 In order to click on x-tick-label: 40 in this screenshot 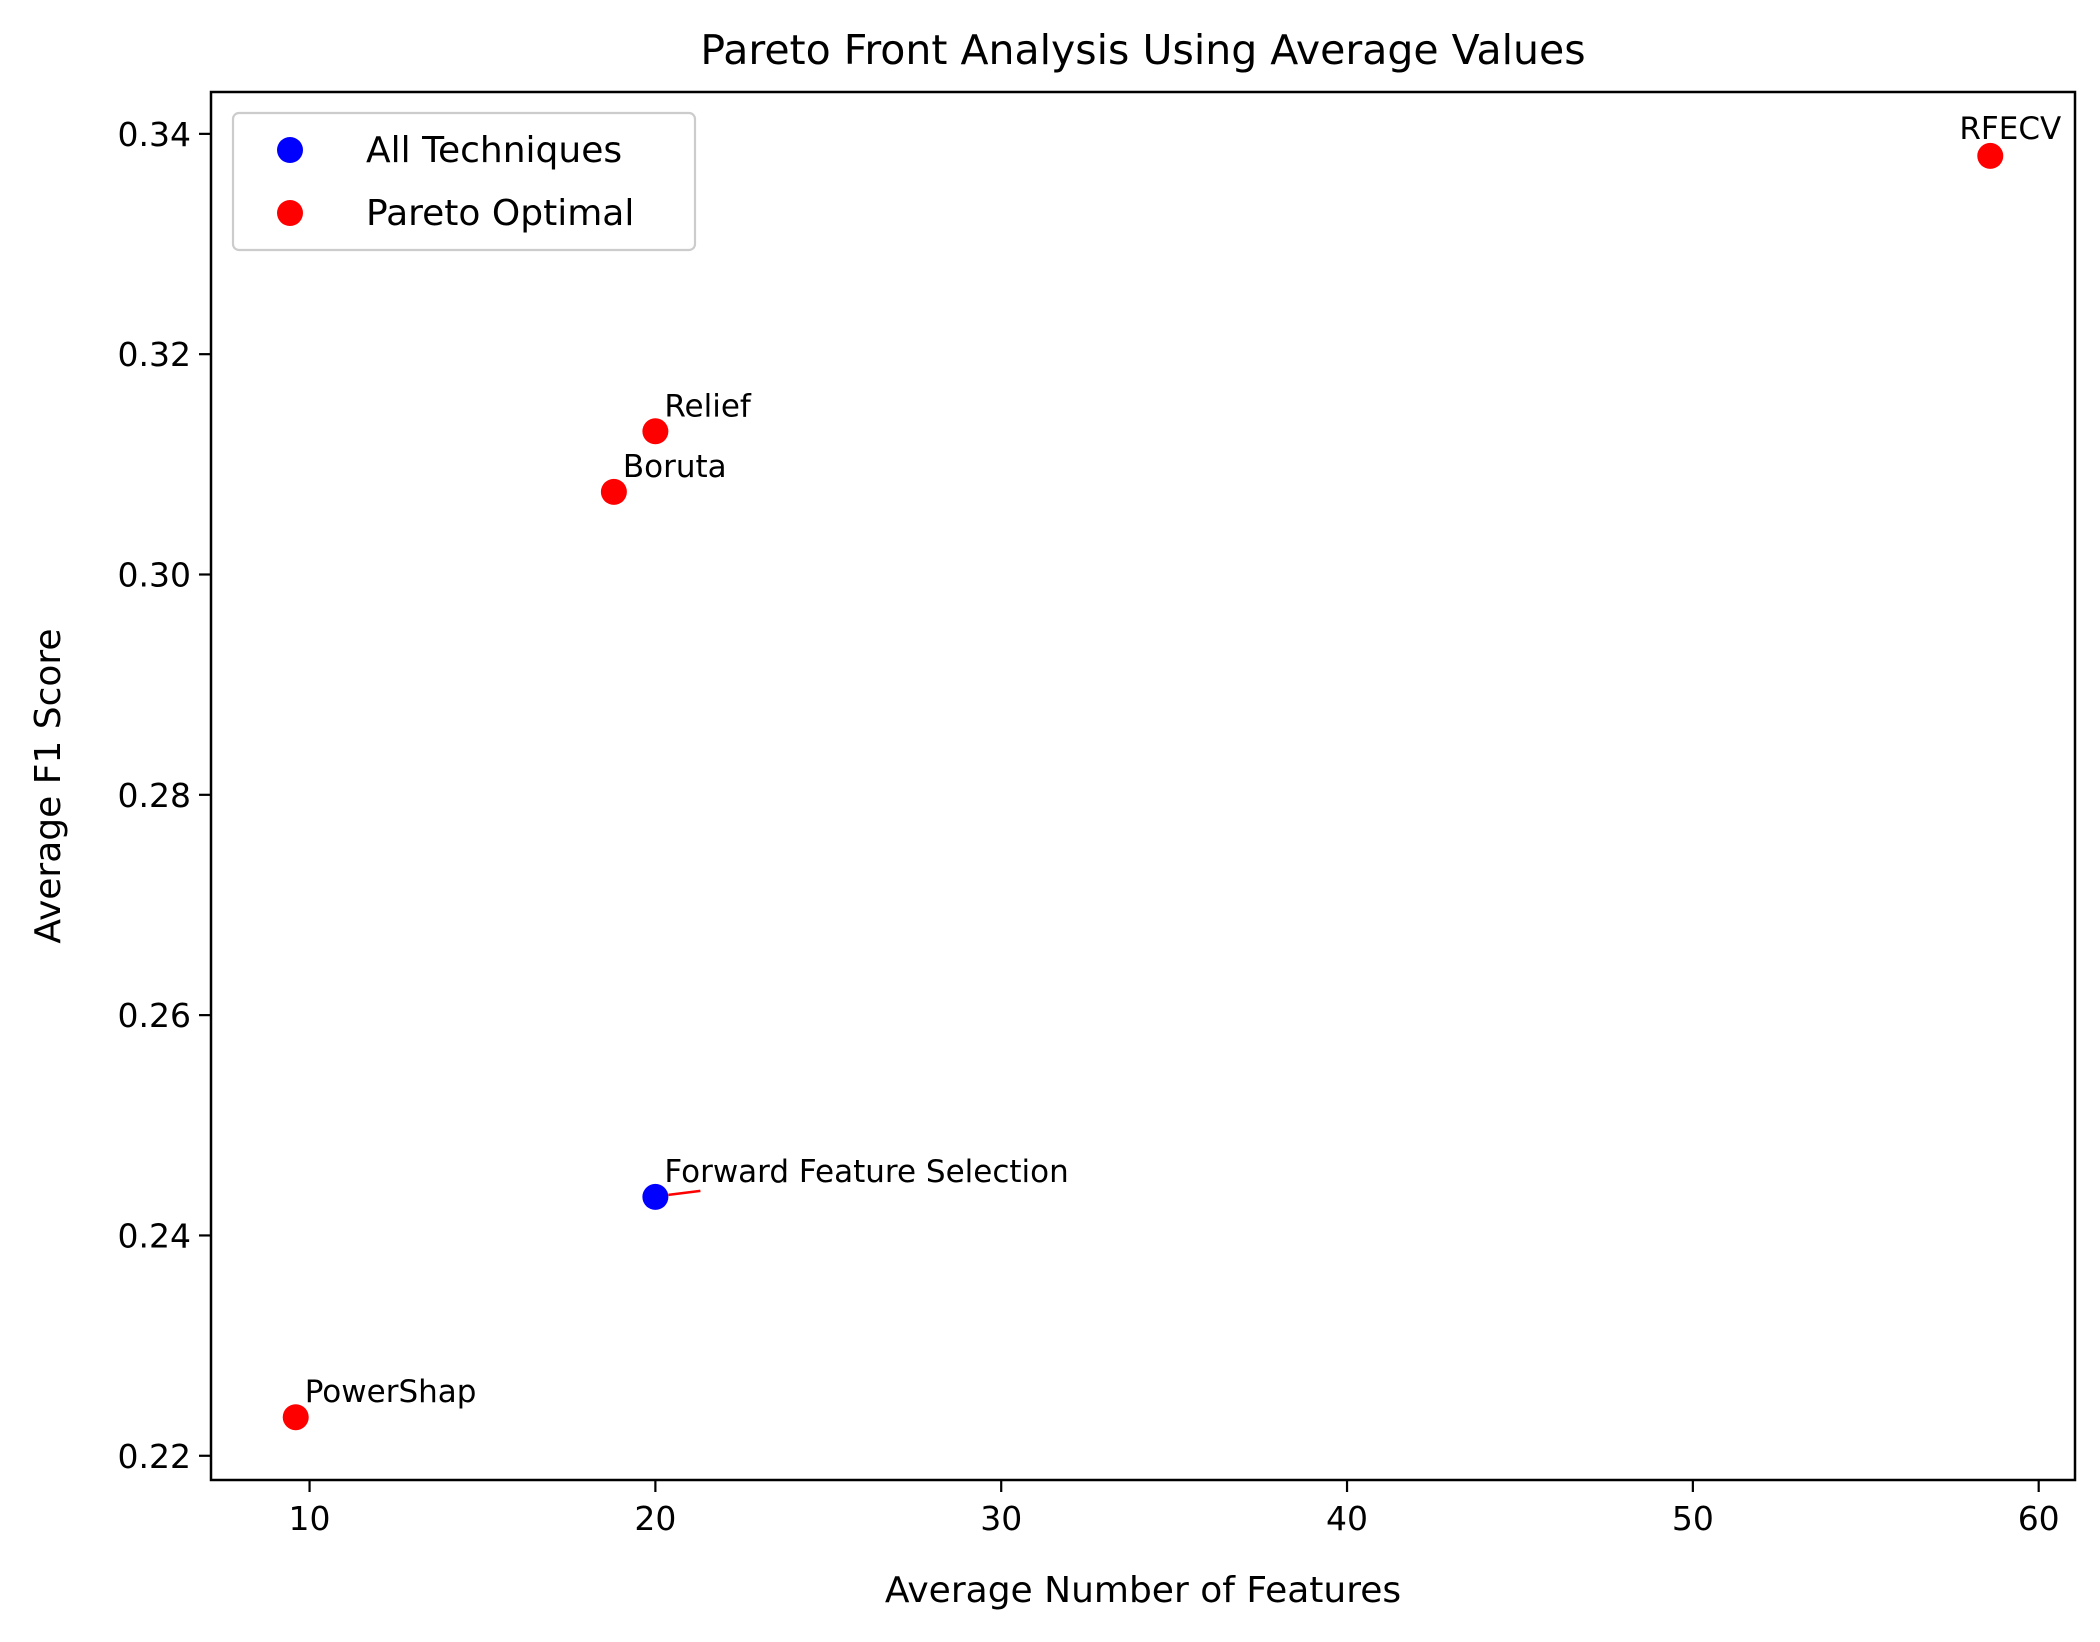, I will do `click(1347, 1518)`.